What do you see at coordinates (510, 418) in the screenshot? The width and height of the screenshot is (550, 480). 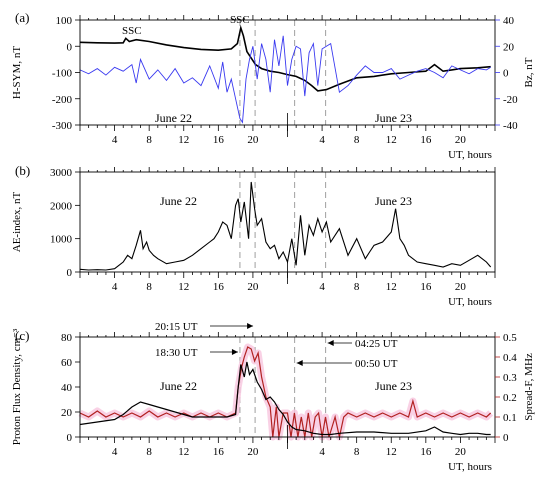 I see `y-tick-label: 0.1` at bounding box center [510, 418].